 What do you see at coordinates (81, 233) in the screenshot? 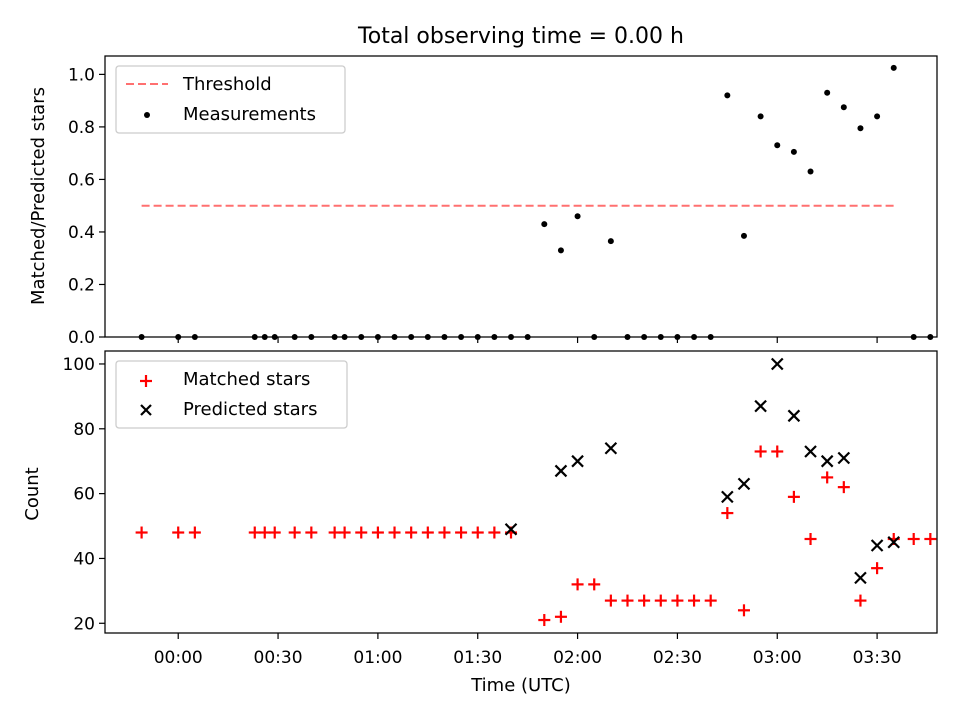
I see `top-ytick-label: 0.4` at bounding box center [81, 233].